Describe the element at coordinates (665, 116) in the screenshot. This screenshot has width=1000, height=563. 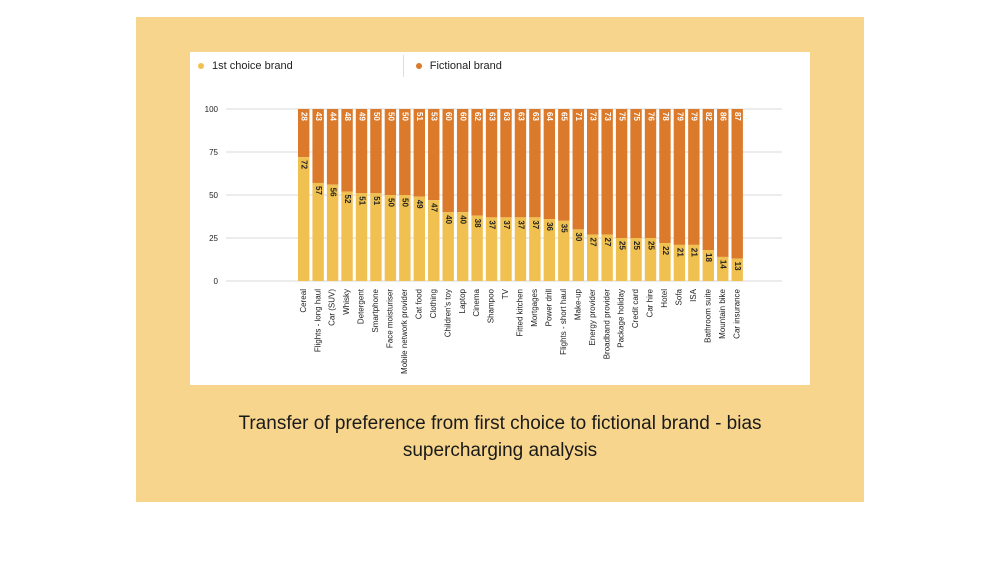
I see `data-label-fictional-25: 78` at that location.